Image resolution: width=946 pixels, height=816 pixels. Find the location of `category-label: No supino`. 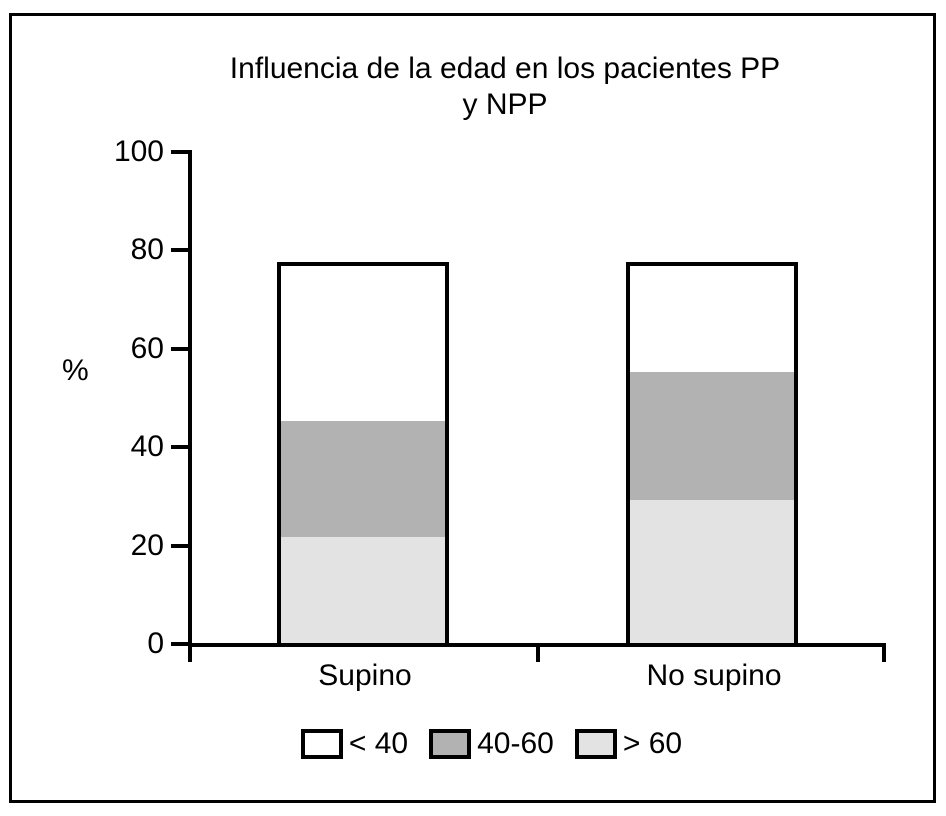

category-label: No supino is located at coordinates (714, 675).